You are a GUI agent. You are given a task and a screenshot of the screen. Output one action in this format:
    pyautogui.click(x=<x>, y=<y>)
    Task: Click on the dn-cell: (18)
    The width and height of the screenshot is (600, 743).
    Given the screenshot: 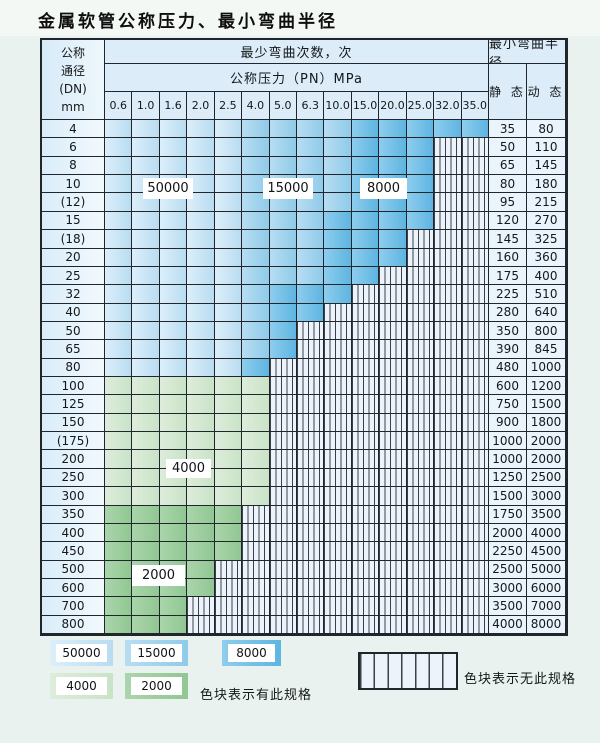 What is the action you would take?
    pyautogui.click(x=73, y=239)
    